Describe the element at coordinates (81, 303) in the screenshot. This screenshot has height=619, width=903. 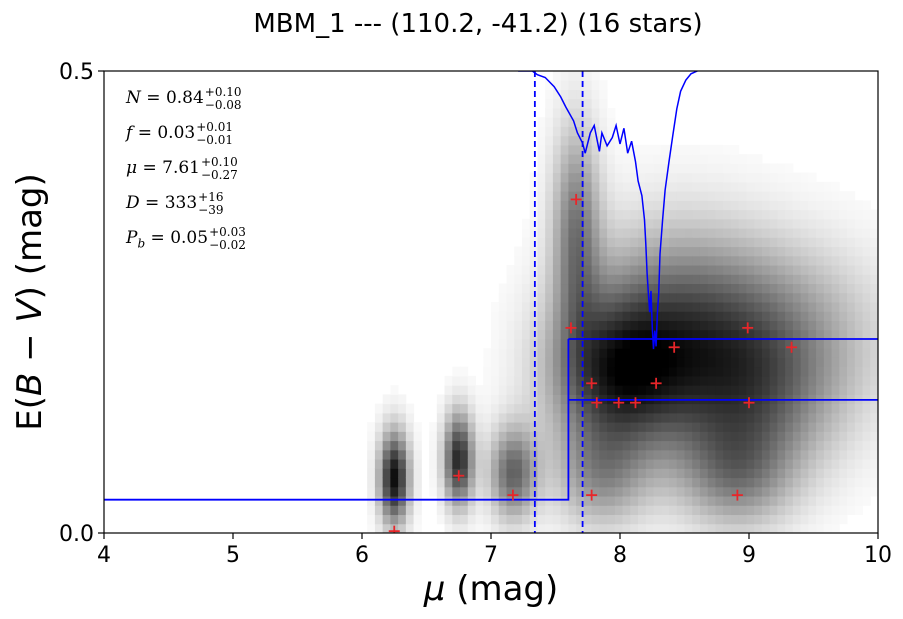
I see `y-axis-ticks: 0.00.5` at that location.